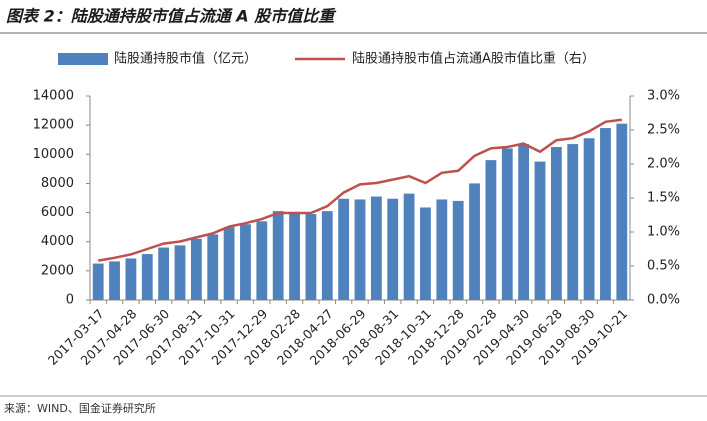 Image resolution: width=707 pixels, height=421 pixels. I want to click on y2-tick-label: 0.5%, so click(663, 266).